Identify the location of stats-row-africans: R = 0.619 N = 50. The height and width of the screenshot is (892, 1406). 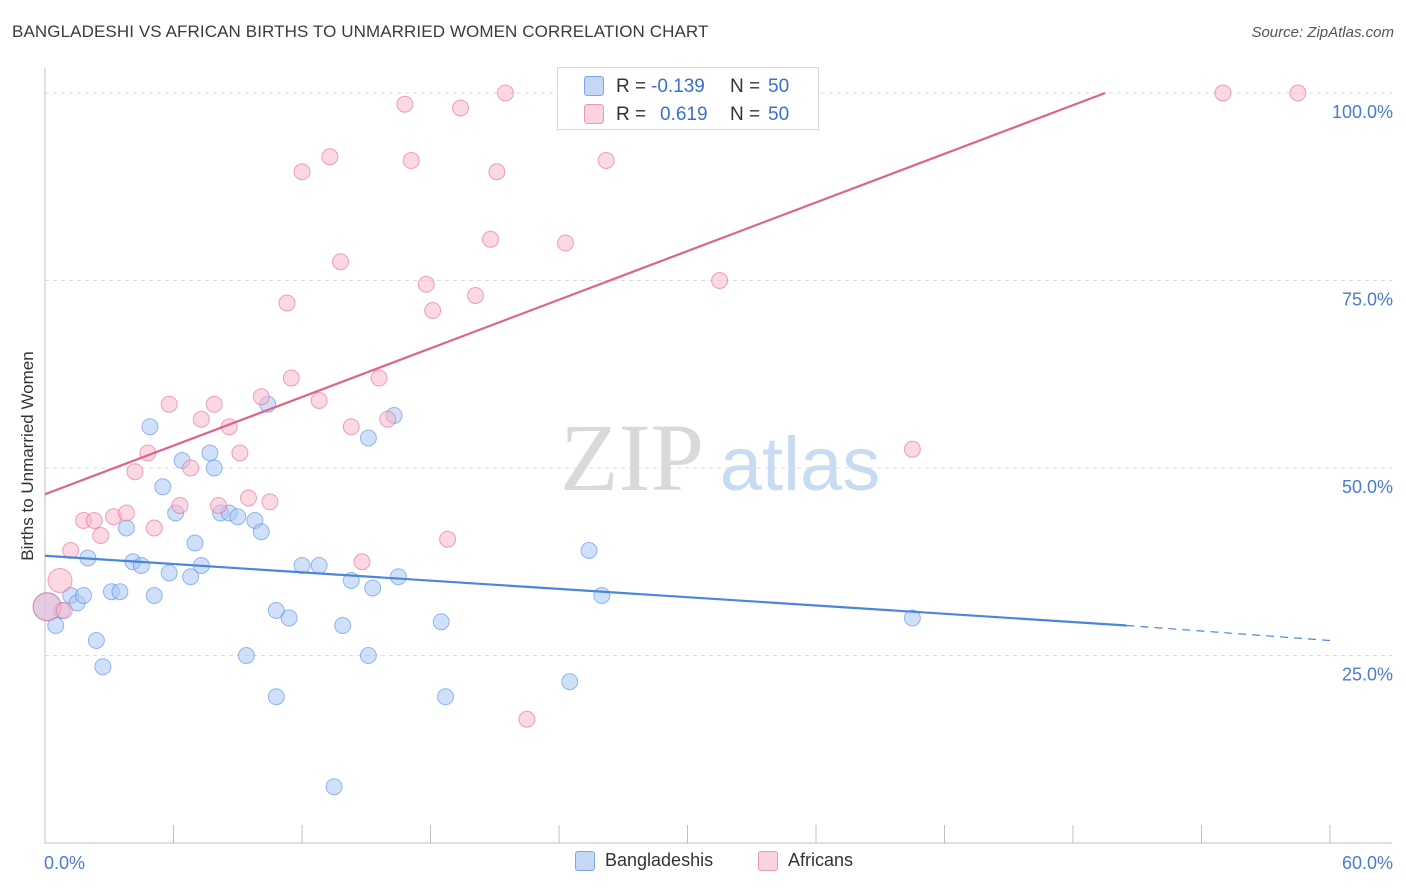
(689, 114).